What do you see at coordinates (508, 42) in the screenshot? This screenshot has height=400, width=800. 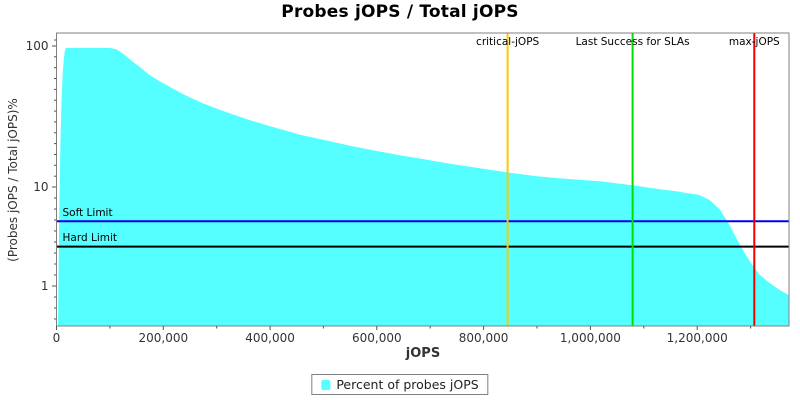 I see `vline-label-0: critical-jOPS` at bounding box center [508, 42].